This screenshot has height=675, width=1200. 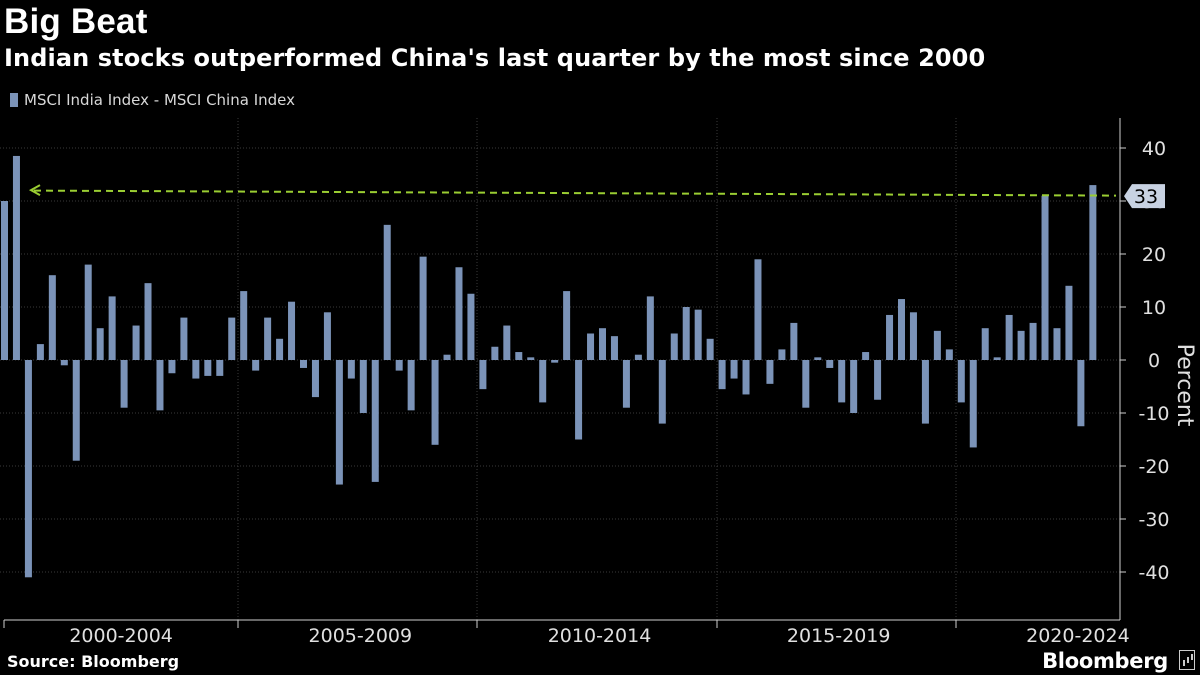 What do you see at coordinates (839, 636) in the screenshot?
I see `x-tick-label: 2015-2019` at bounding box center [839, 636].